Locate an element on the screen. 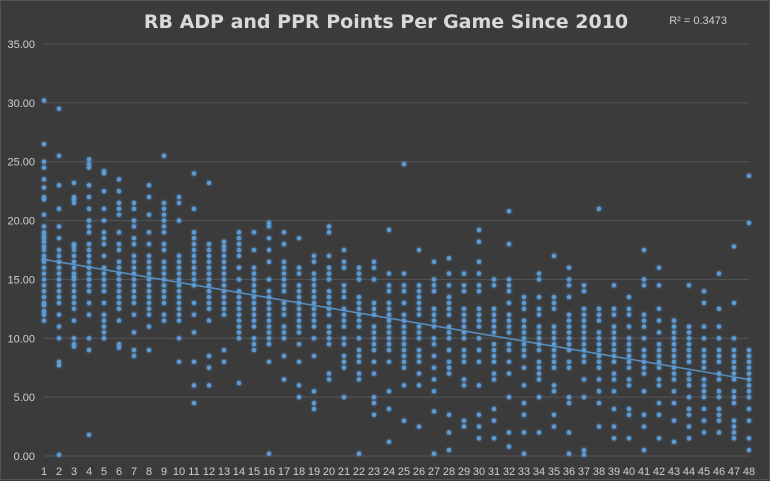 This screenshot has height=481, width=770. x-tick-label: 44 is located at coordinates (689, 472).